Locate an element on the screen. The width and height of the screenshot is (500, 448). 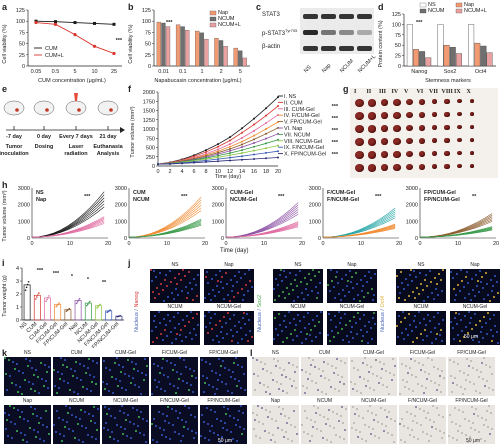
panel-d-ytick-label: 75 is located at coordinates (398, 36).